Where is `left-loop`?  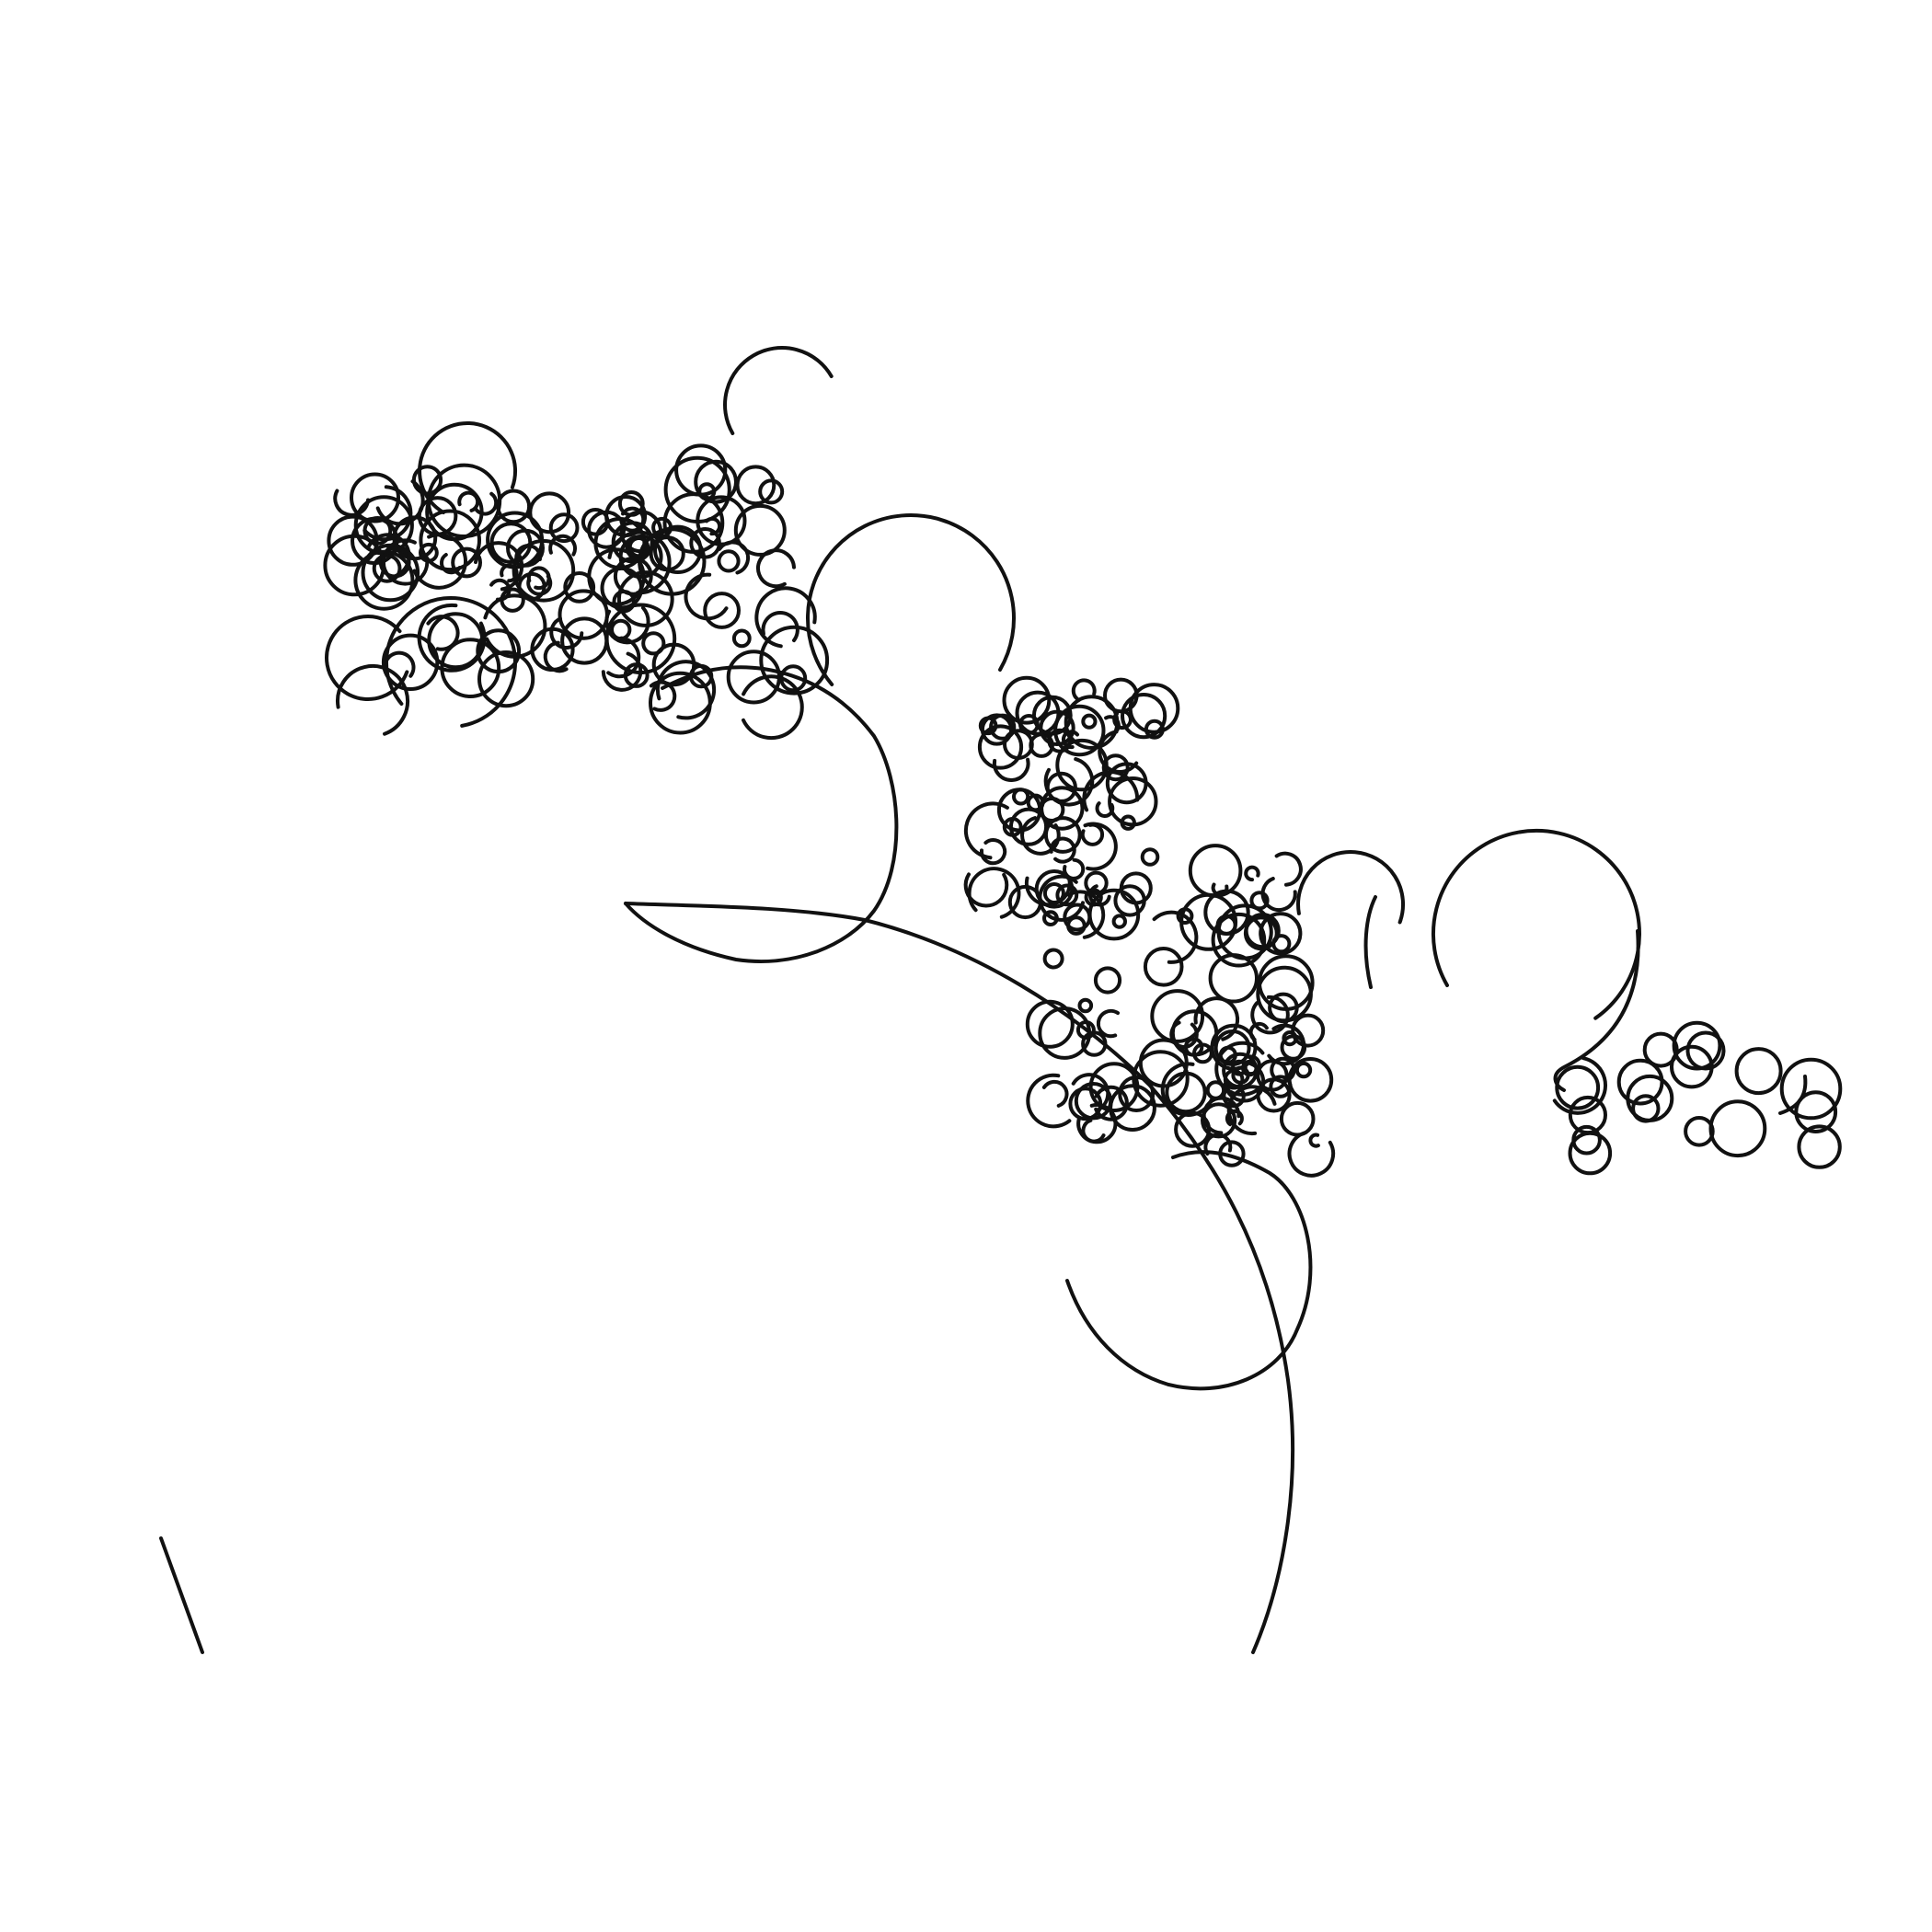
left-loop is located at coordinates (367, 658).